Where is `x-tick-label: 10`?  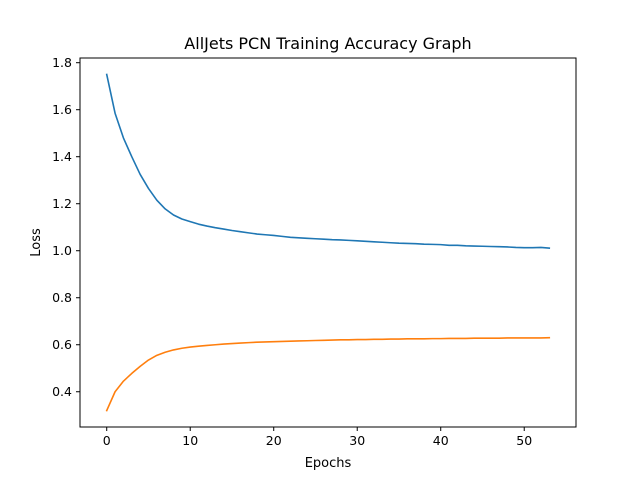
x-tick-label: 10 is located at coordinates (190, 440).